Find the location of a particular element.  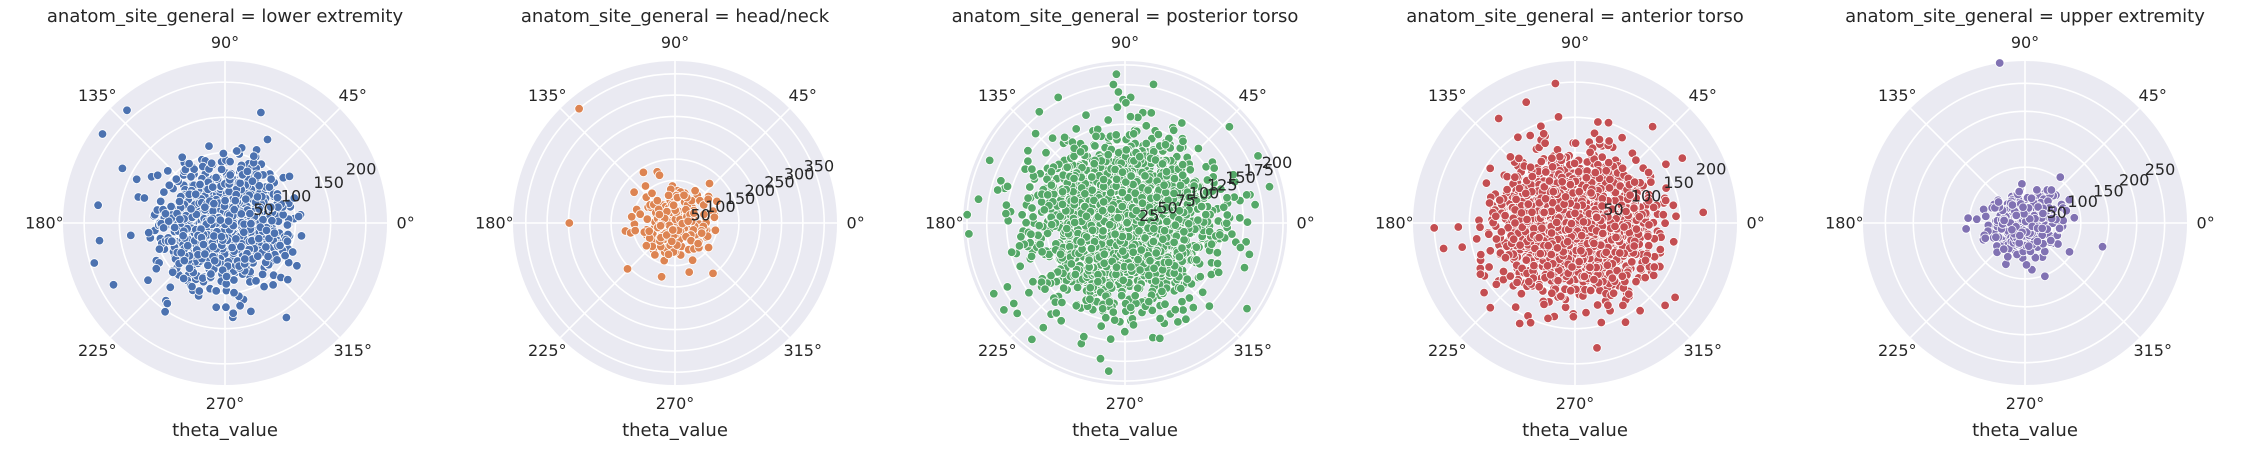

radial-tick-label: 25 is located at coordinates (1149, 215).